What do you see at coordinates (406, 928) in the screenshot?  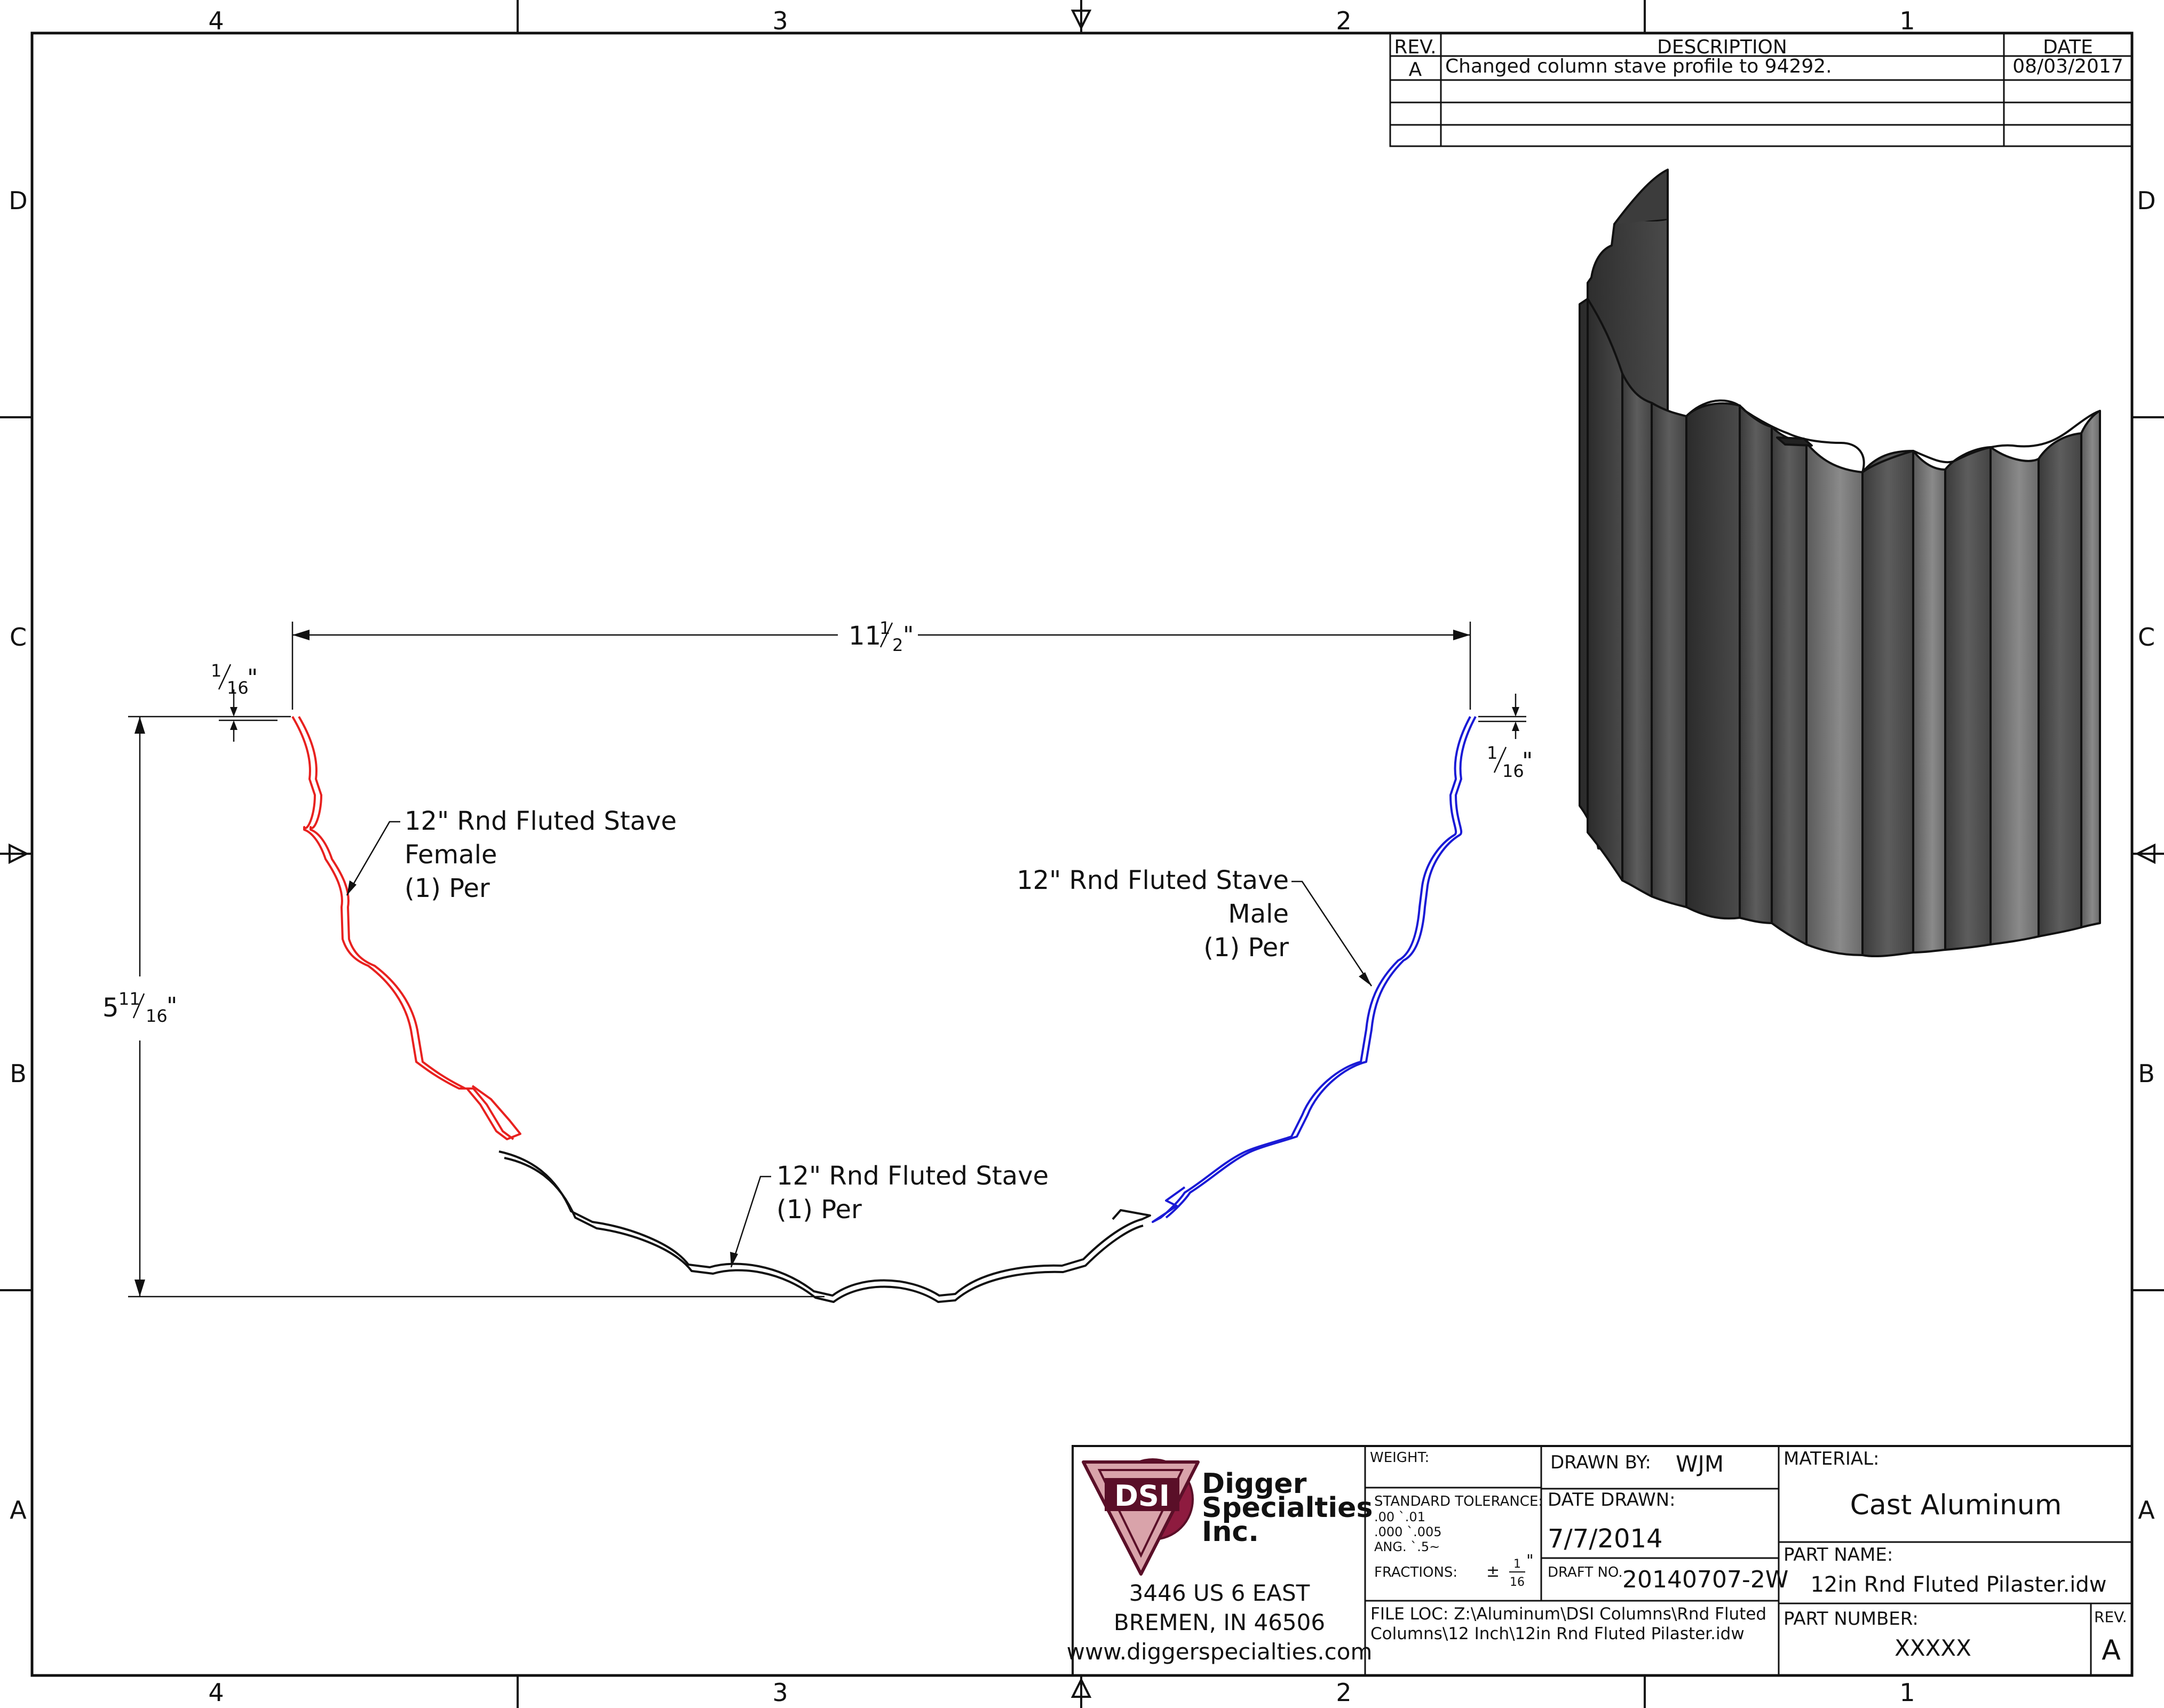 I see `female-stave-profile` at bounding box center [406, 928].